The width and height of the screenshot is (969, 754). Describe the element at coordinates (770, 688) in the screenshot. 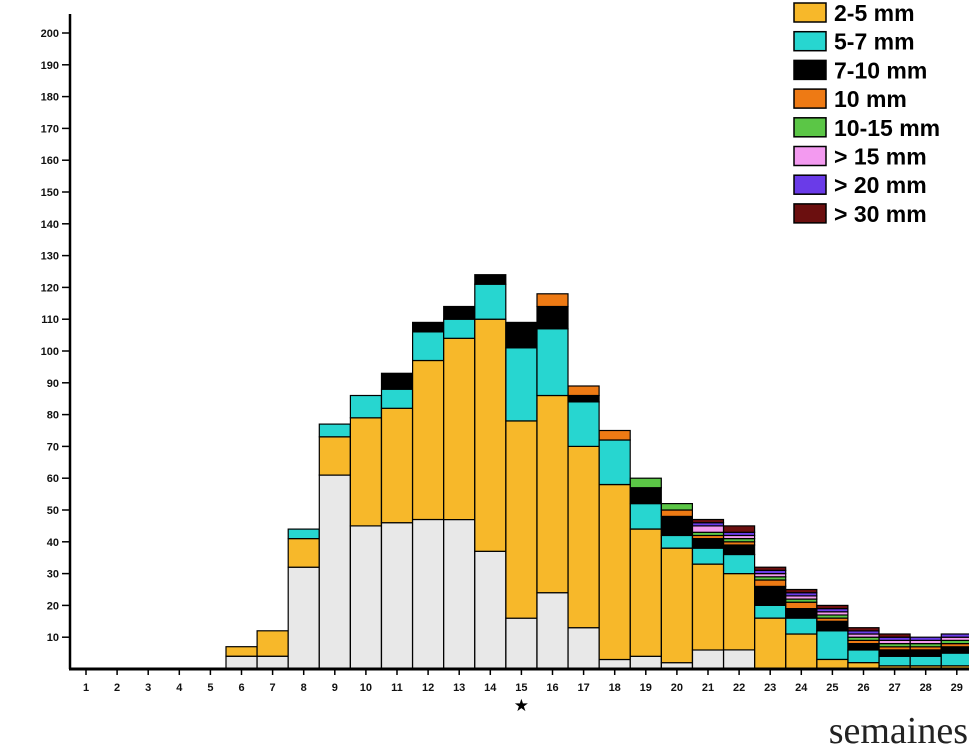

I see `x-tick-label-23: 23` at that location.